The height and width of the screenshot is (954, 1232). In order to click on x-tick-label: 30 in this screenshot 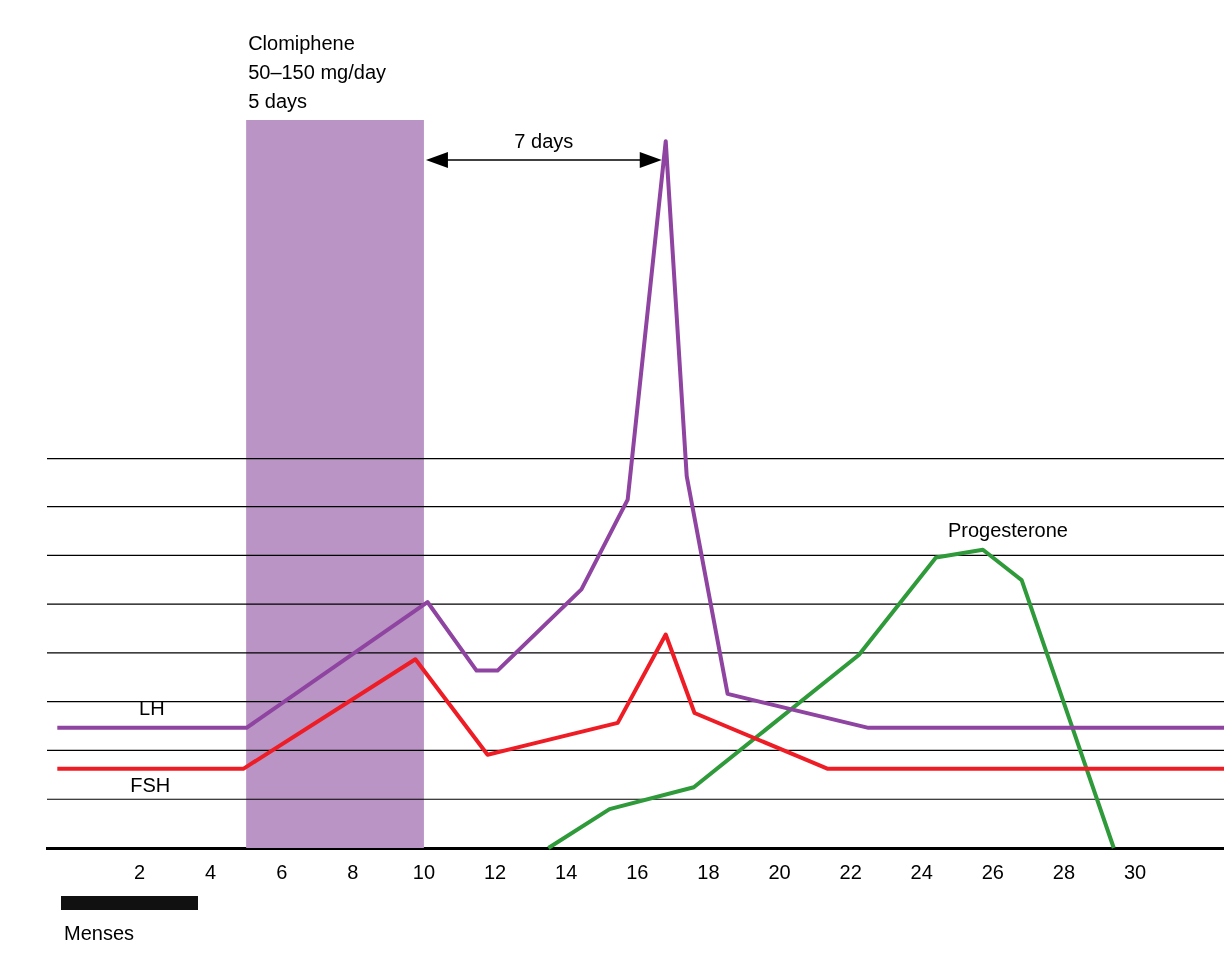, I will do `click(1135, 871)`.